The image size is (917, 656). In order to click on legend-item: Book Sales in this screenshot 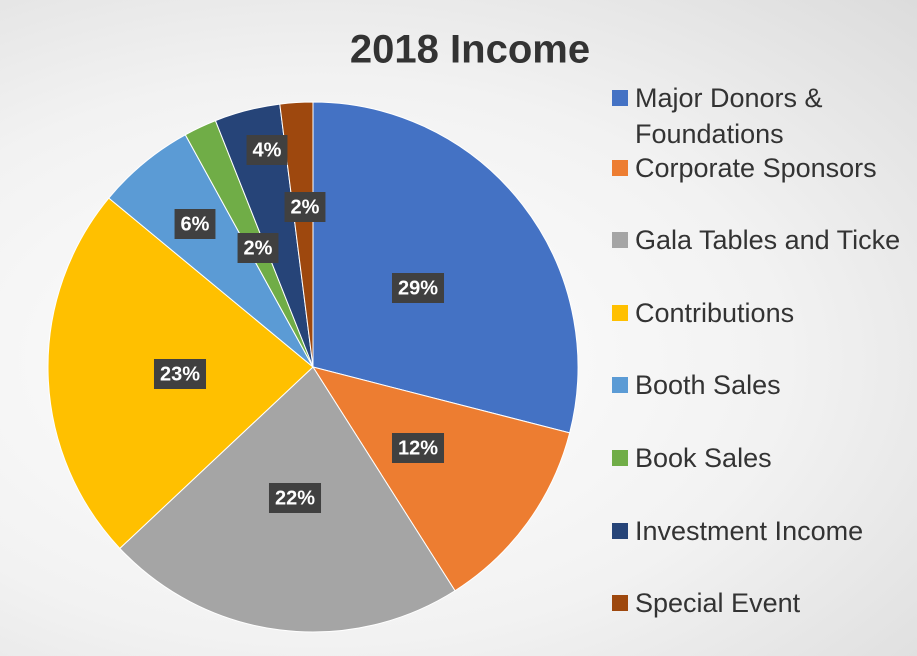, I will do `click(757, 458)`.